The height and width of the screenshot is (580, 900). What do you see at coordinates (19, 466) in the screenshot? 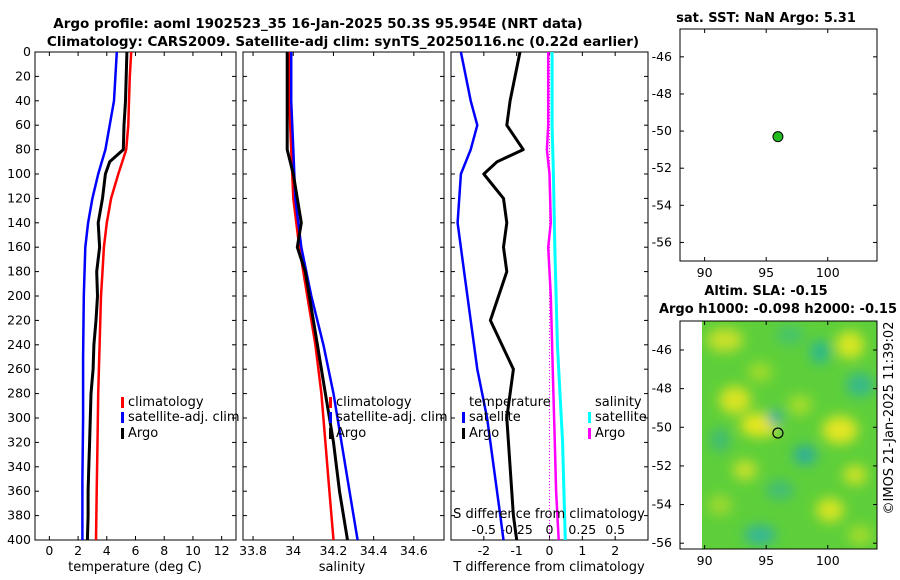
I see `y-tick-label: 340` at bounding box center [19, 466].